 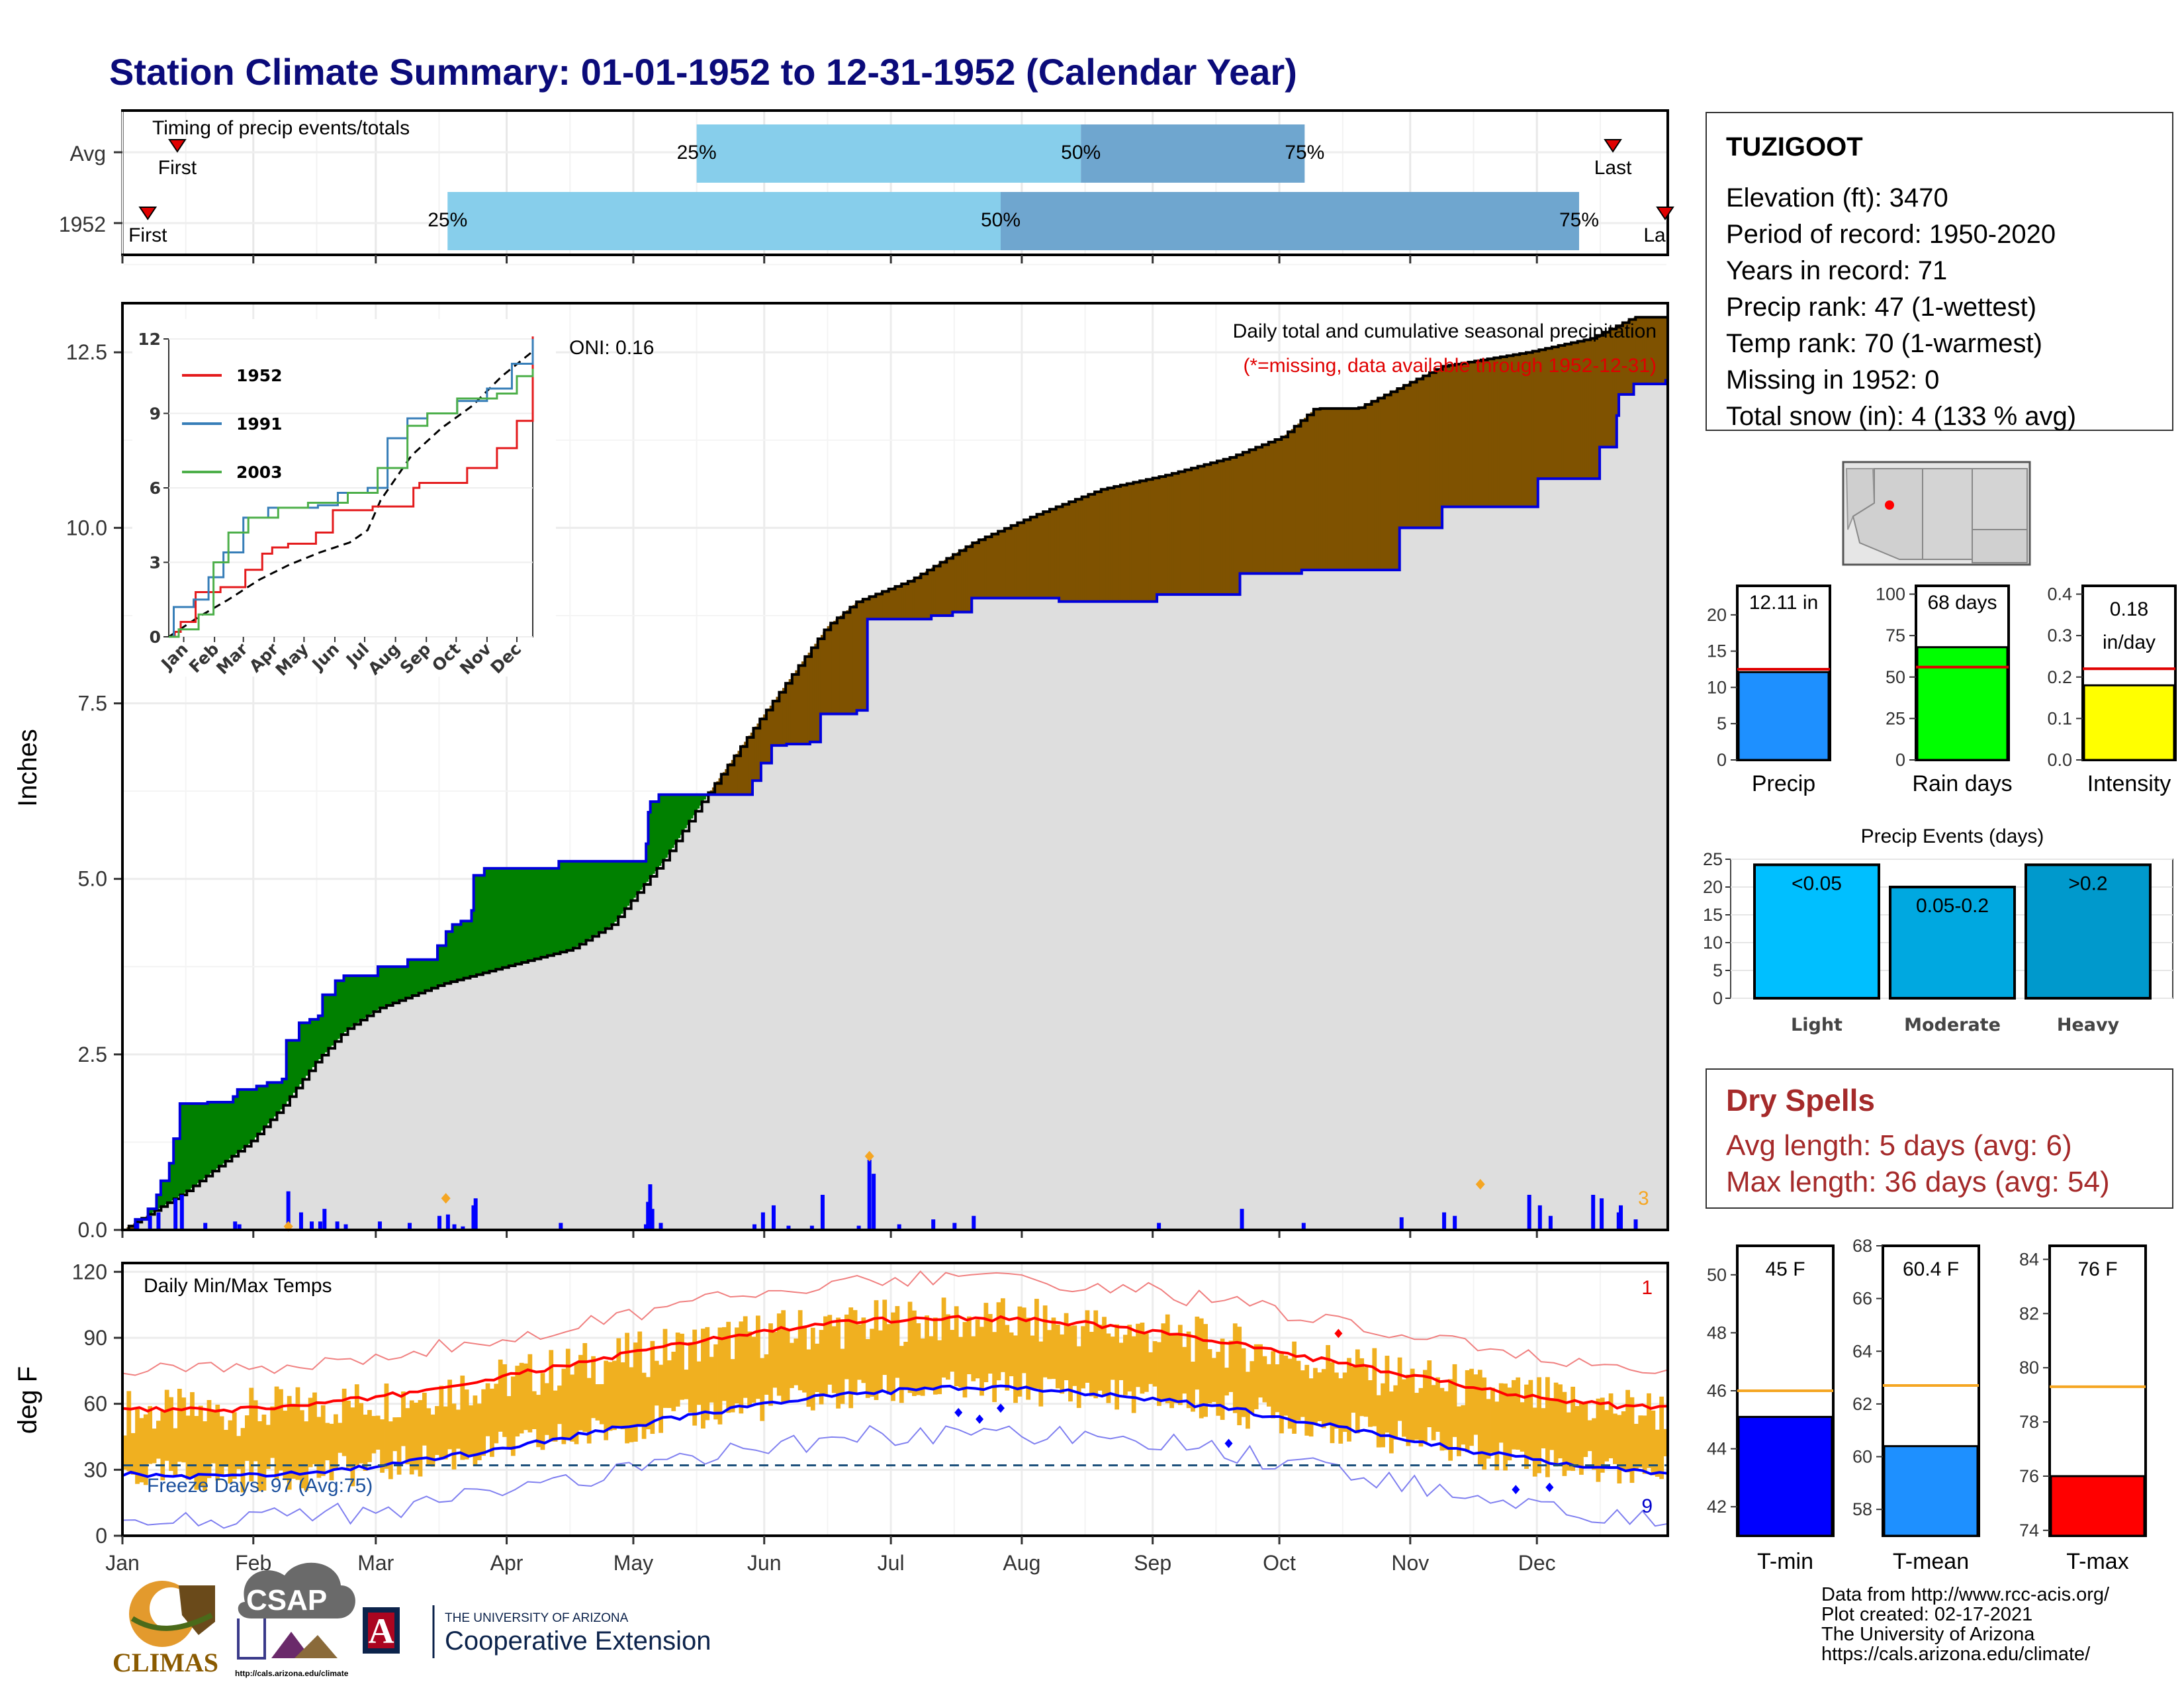 What do you see at coordinates (1647, 1288) in the screenshot?
I see `temp-count-top: 1` at bounding box center [1647, 1288].